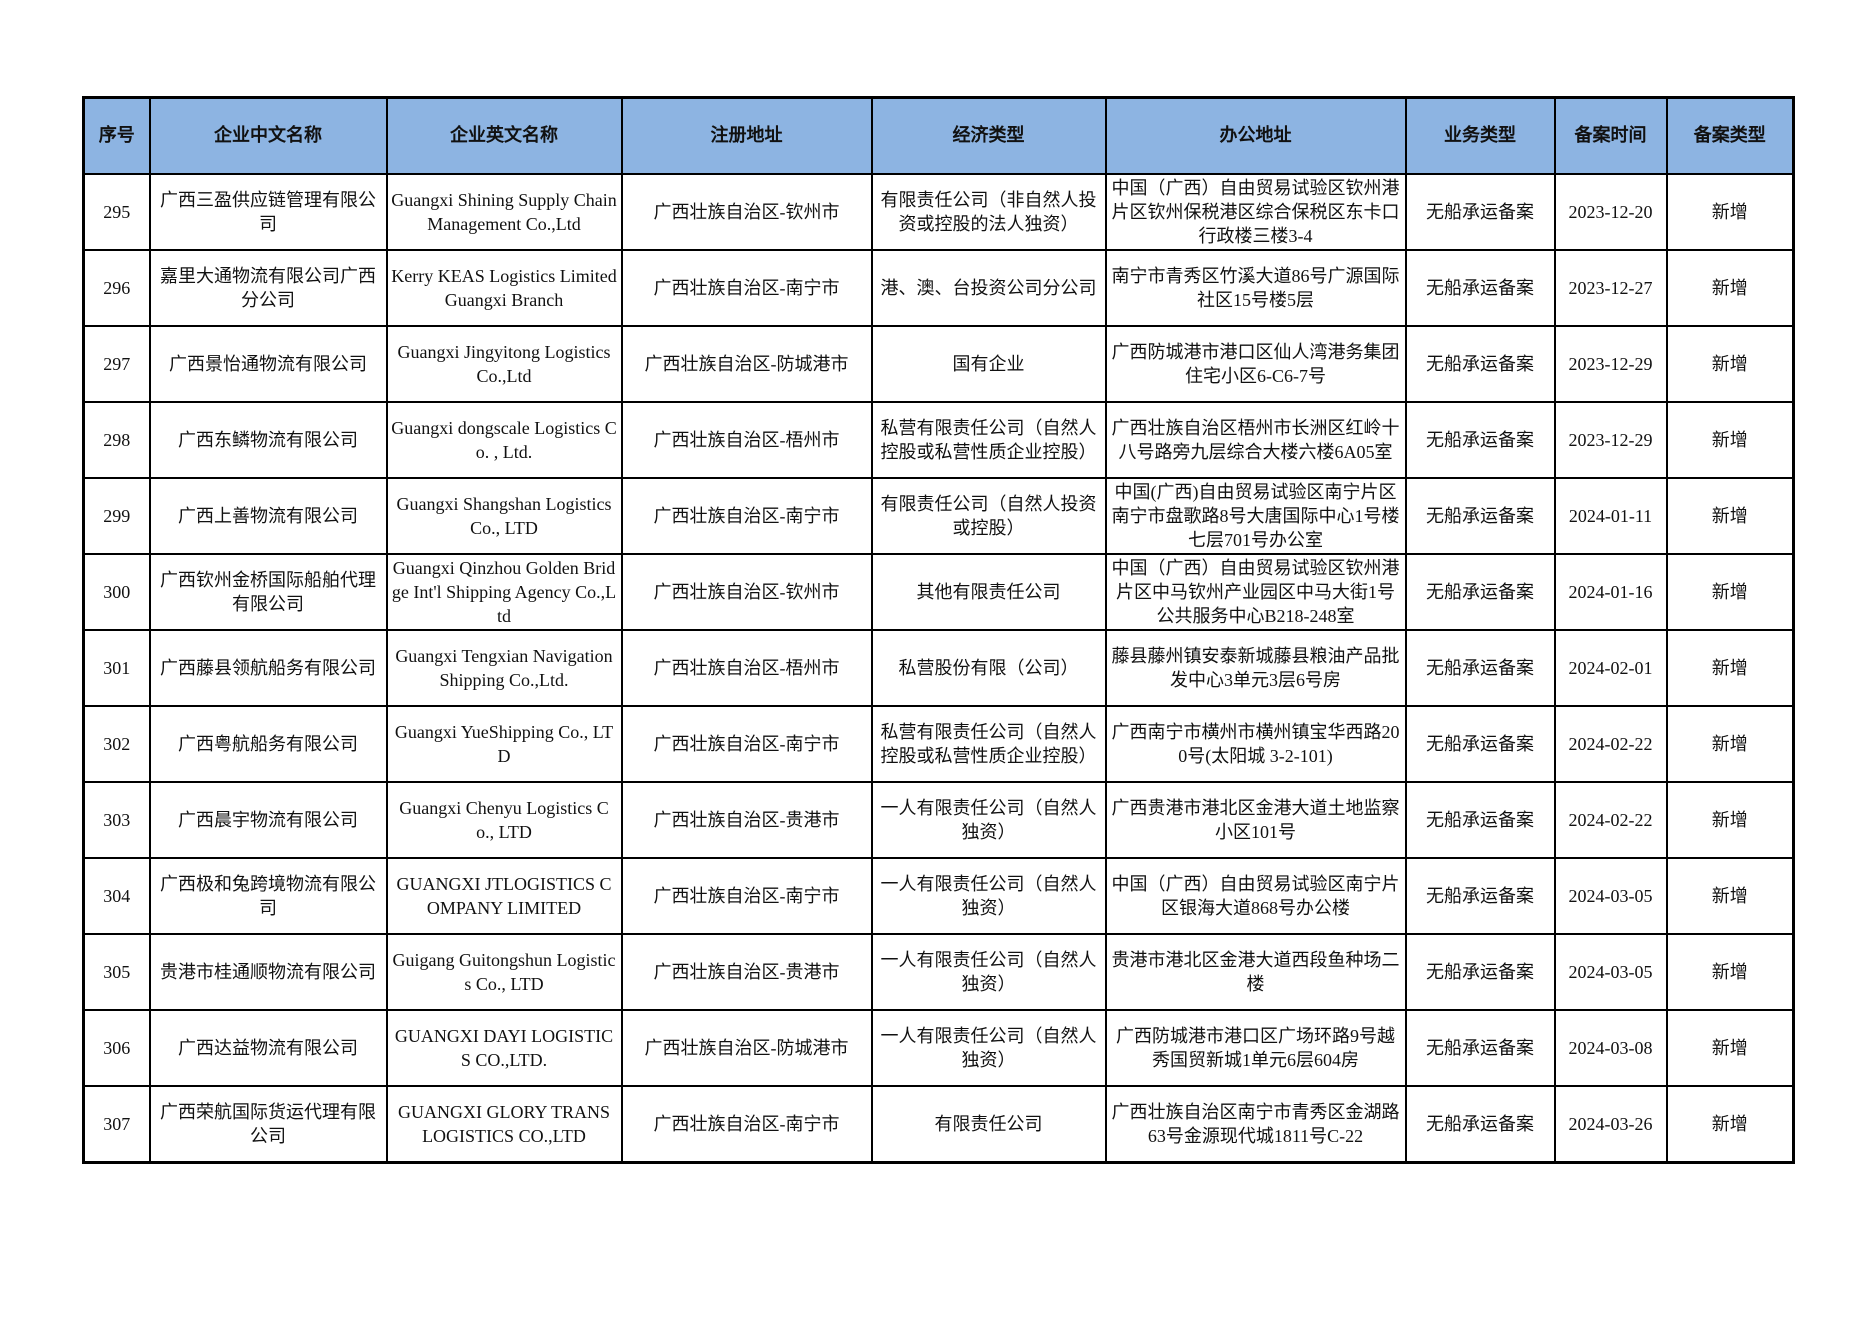  I want to click on cell-col-cn-name: 广西东鳞物流有限公司, so click(268, 440).